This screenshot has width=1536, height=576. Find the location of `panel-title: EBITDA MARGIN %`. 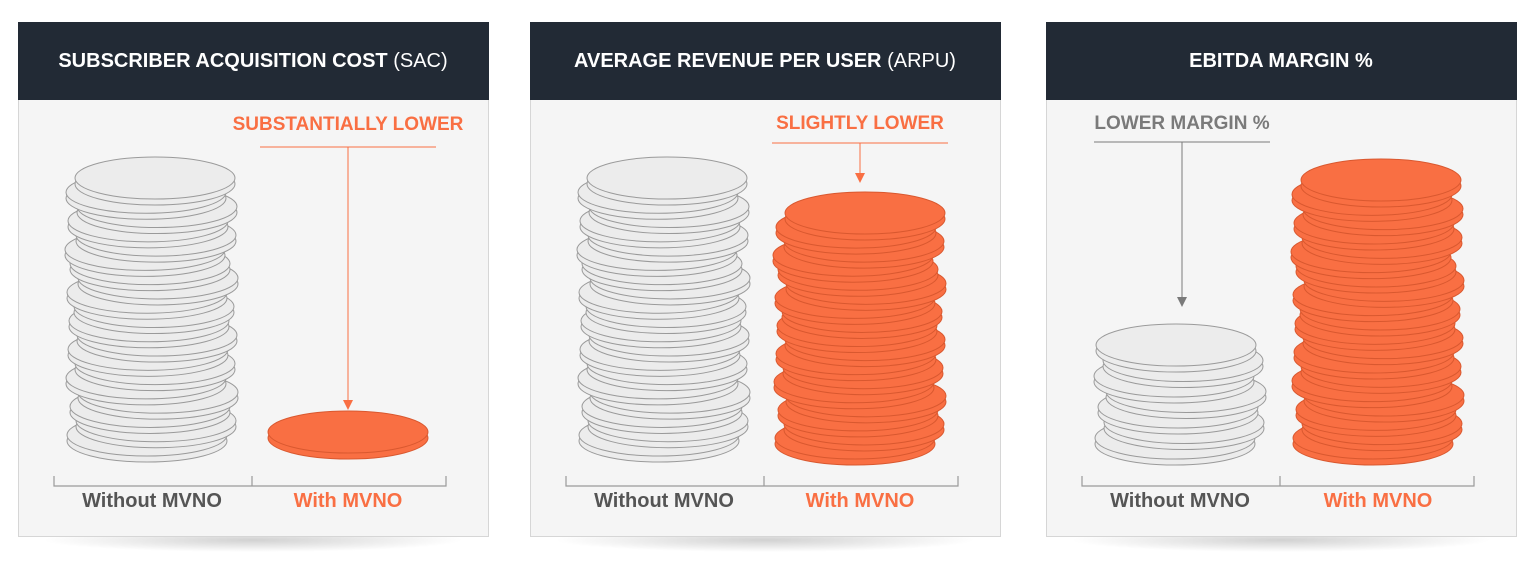

panel-title: EBITDA MARGIN % is located at coordinates (1281, 61).